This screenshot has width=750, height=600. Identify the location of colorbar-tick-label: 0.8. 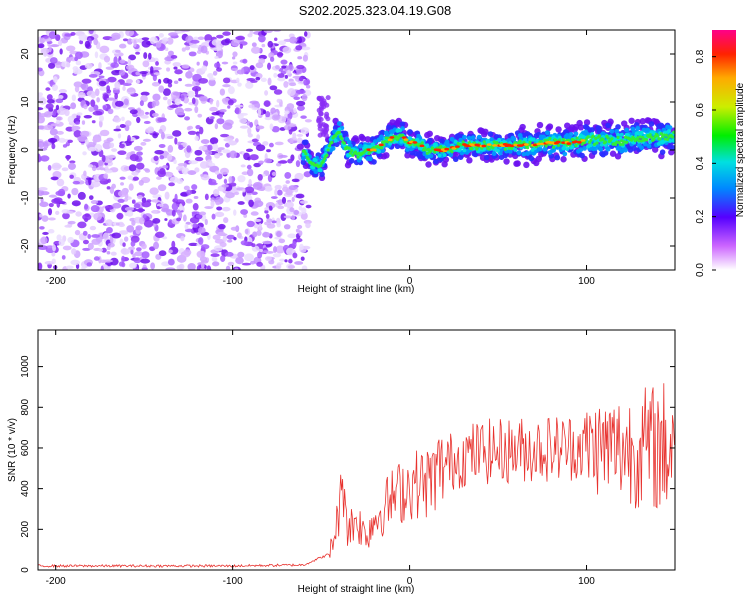
(700, 56).